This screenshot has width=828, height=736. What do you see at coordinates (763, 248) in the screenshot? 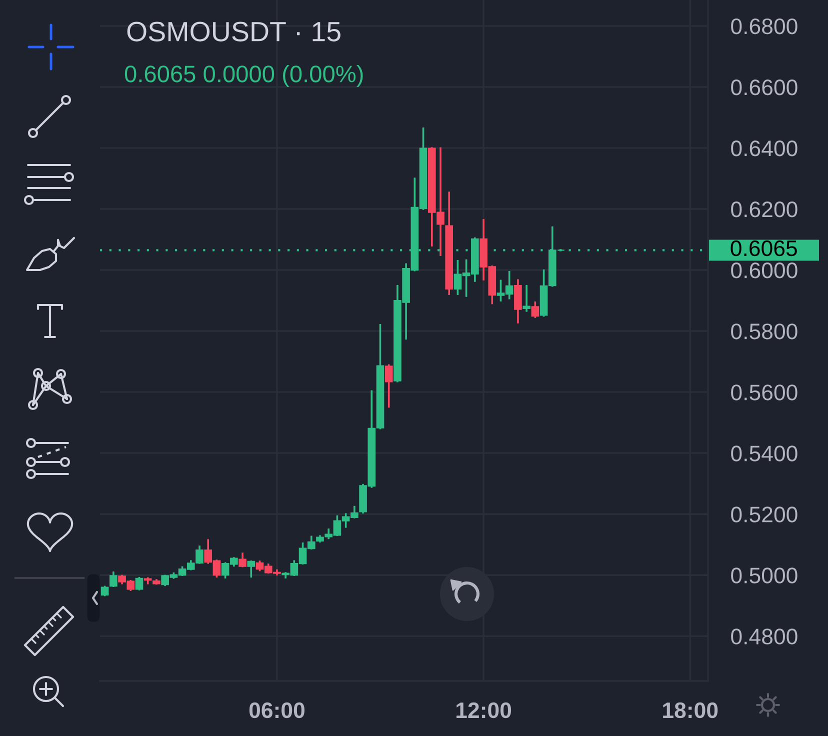
I see `ref-line-label: 0.6065` at bounding box center [763, 248].